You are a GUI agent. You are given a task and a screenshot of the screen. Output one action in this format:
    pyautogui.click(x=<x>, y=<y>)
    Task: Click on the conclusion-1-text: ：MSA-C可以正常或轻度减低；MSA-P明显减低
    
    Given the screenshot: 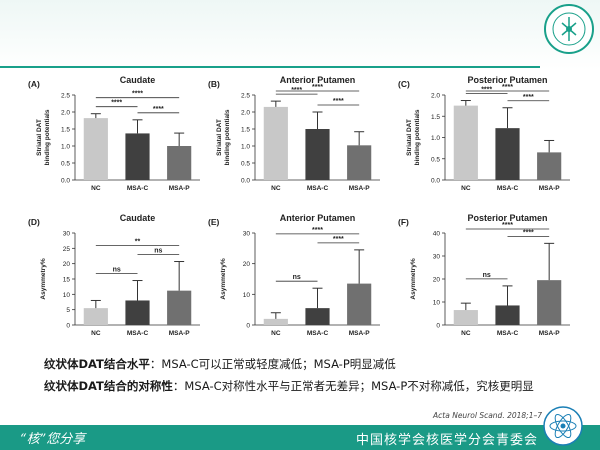 What is the action you would take?
    pyautogui.click(x=272, y=364)
    